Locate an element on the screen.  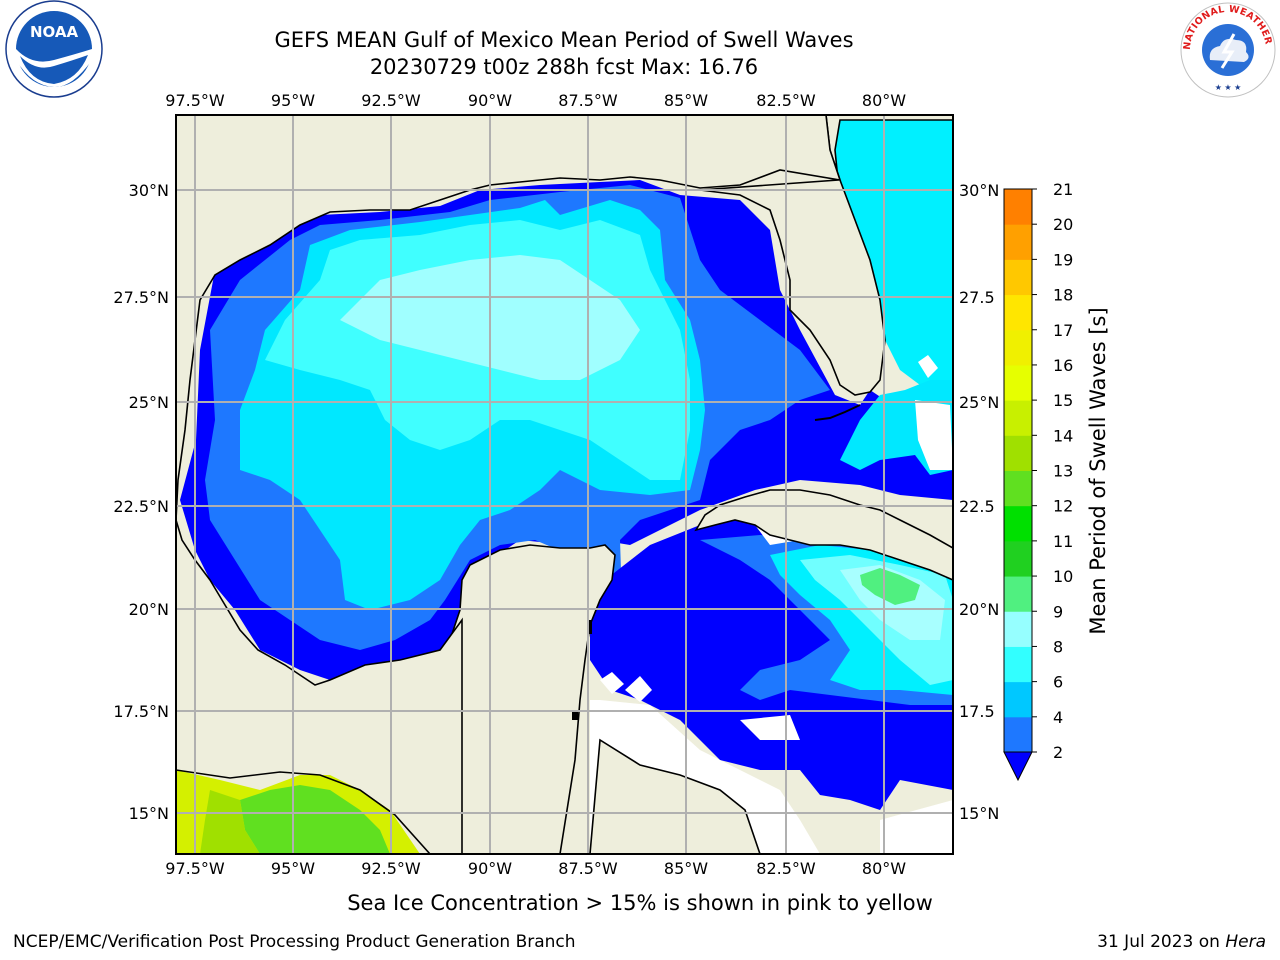
atlantic-cyan is located at coordinates (894, 257).